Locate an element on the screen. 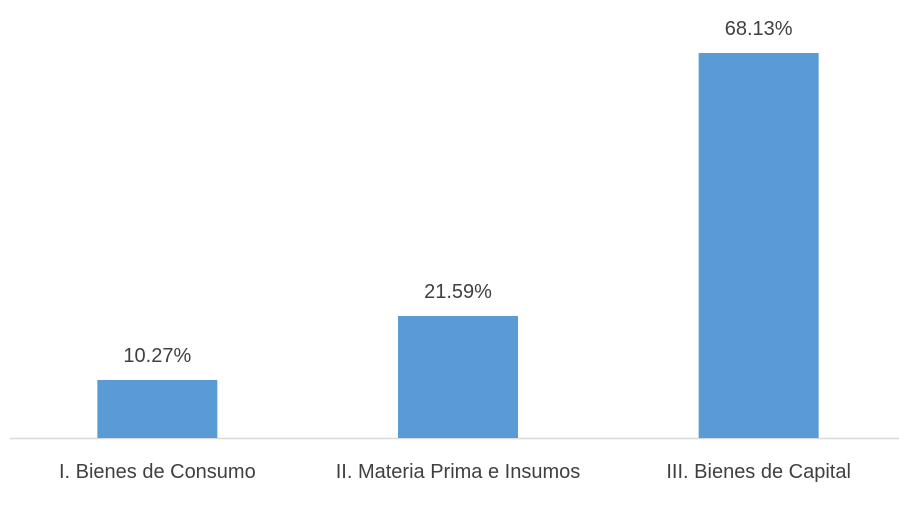 The image size is (899, 510). data-label: 21.59% is located at coordinates (458, 292).